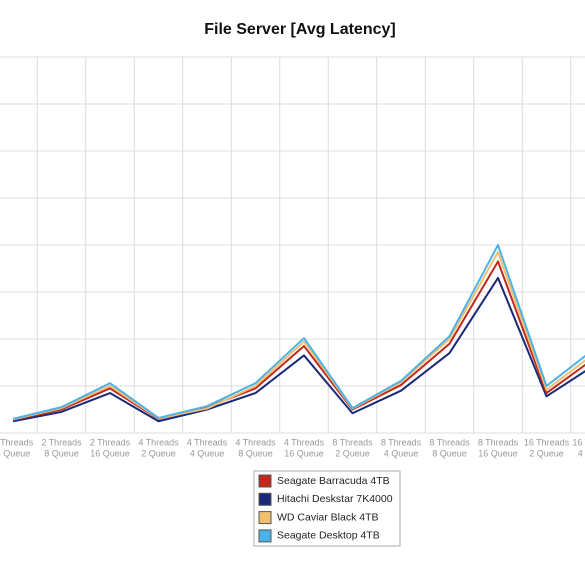 This screenshot has width=585, height=564. Describe the element at coordinates (299, 29) in the screenshot. I see `chart-title: File Server [Avg Latency]` at that location.